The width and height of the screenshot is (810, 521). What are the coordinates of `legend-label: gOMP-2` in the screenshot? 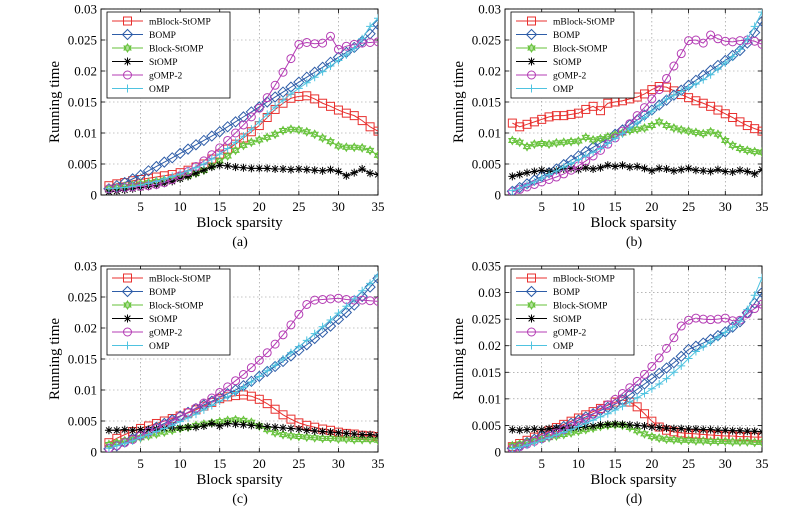 It's located at (570, 334).